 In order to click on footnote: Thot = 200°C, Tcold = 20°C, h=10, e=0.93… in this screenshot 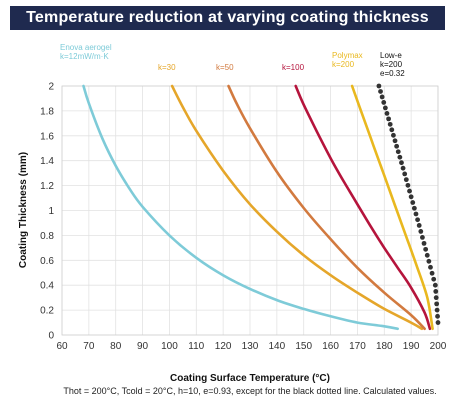, I will do `click(249, 391)`.